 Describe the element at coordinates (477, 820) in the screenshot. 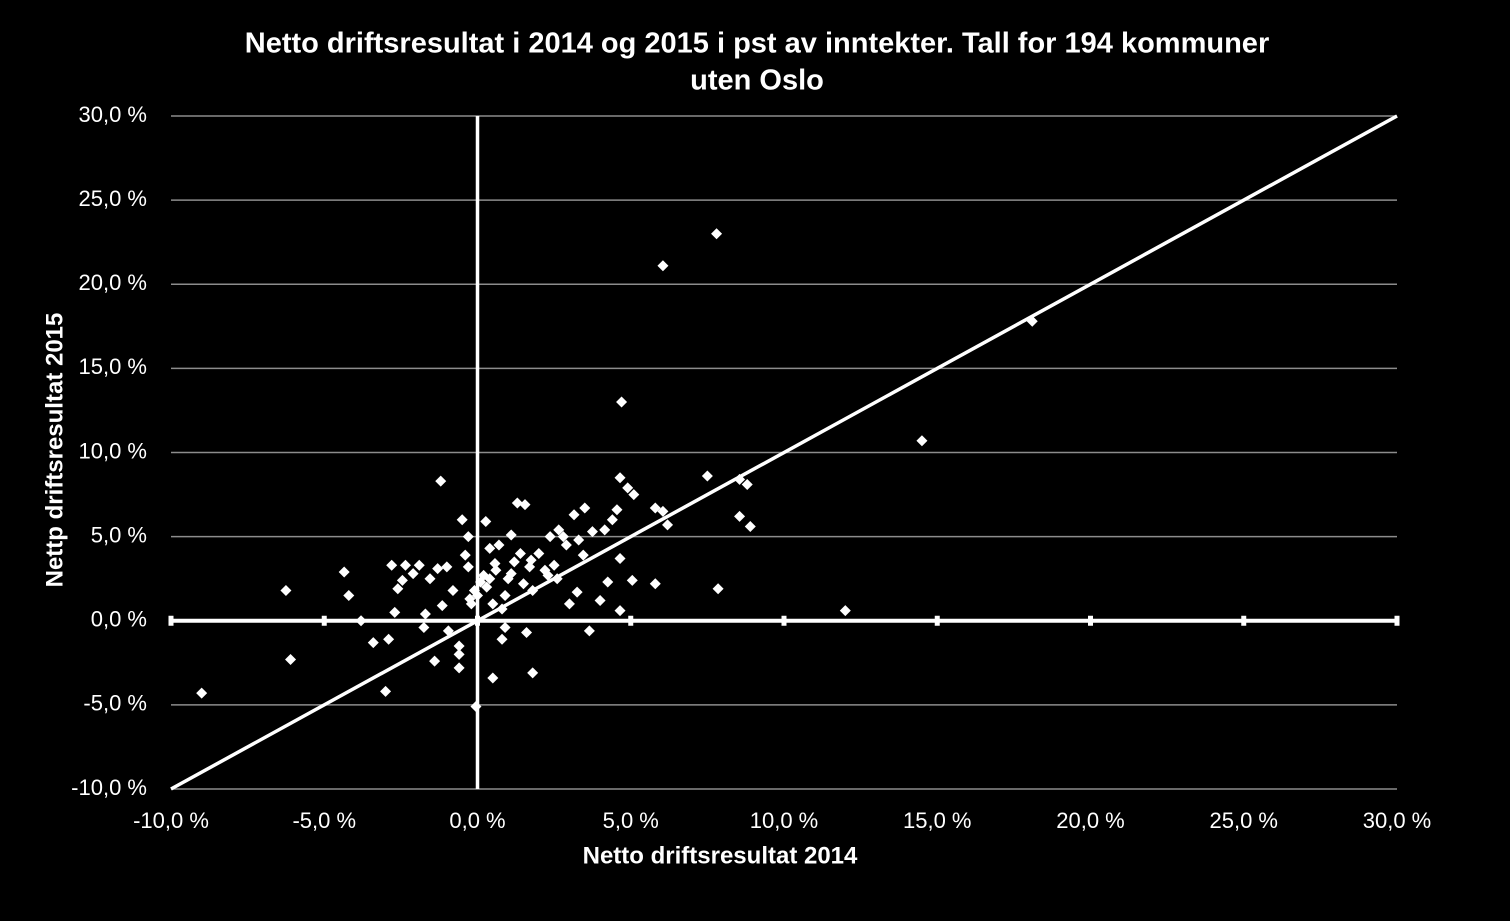

I see `x-tick-label: 0,0 %` at that location.